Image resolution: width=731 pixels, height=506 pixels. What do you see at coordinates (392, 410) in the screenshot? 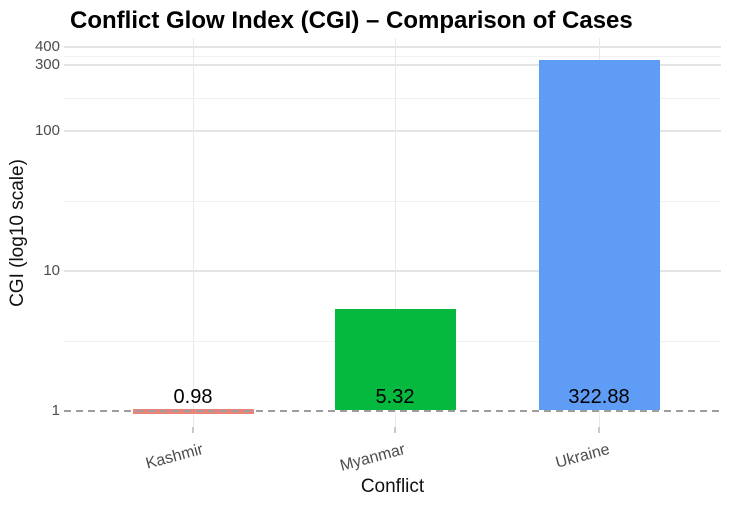
I see `reference-line` at bounding box center [392, 410].